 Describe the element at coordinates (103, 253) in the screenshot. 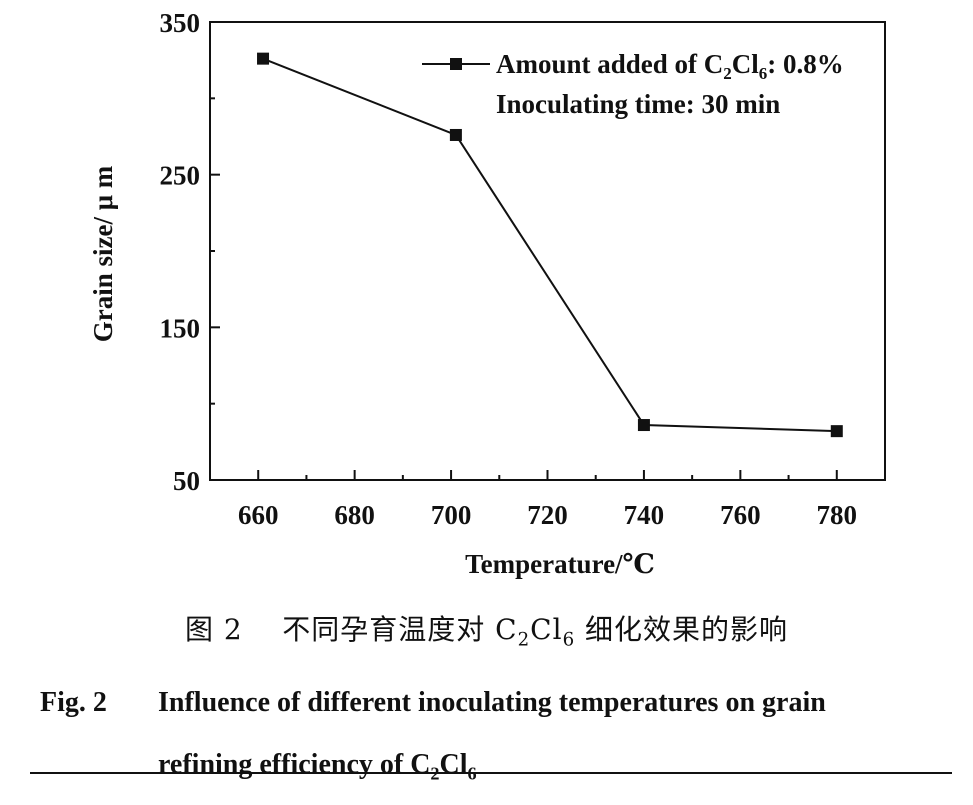

I see `y-axis-label: Grain size/ μ m` at that location.